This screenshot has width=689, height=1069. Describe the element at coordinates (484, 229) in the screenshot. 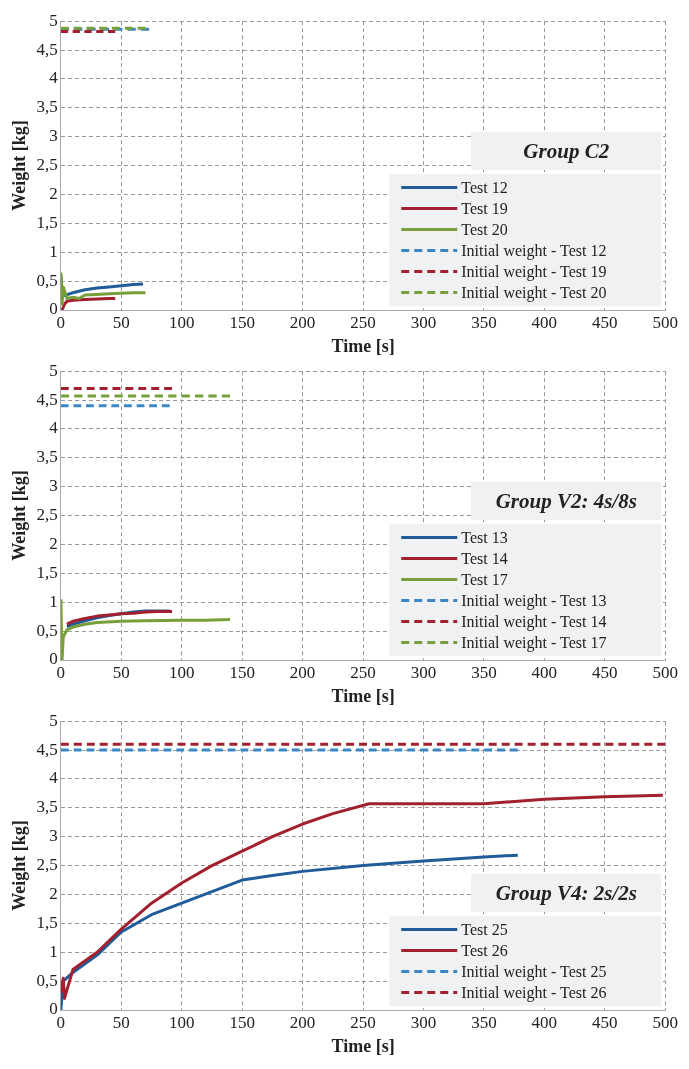

I see `legend-label: Test 20` at that location.